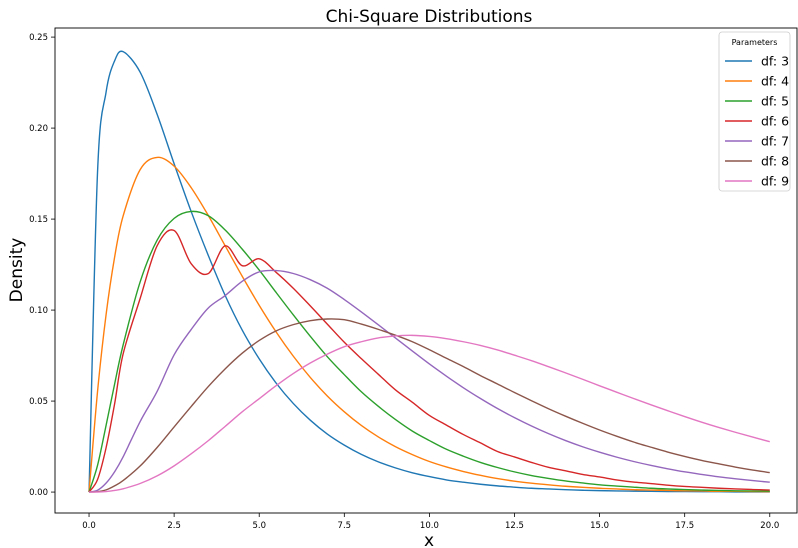  Describe the element at coordinates (775, 121) in the screenshot. I see `legend-label: df: 6` at that location.